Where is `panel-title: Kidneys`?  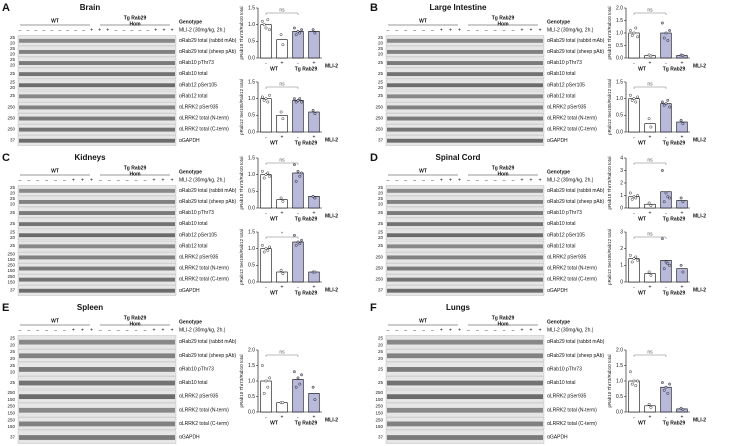 panel-title: Kidneys is located at coordinates (90, 157).